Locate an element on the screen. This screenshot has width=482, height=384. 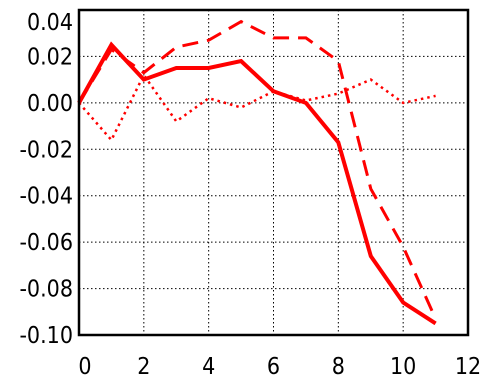
x-tick-label: 12 is located at coordinates (468, 367).